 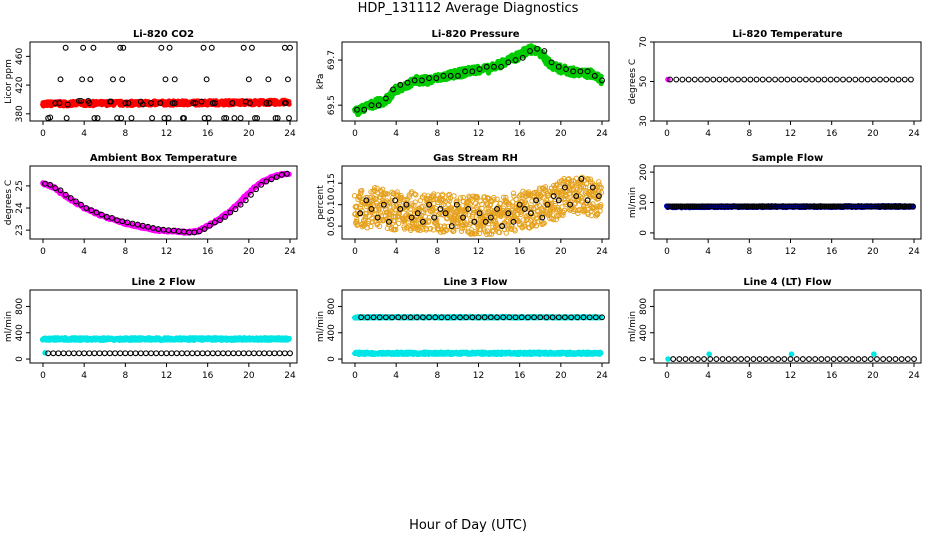 I want to click on y-axis-label: percent, so click(x=321, y=202).